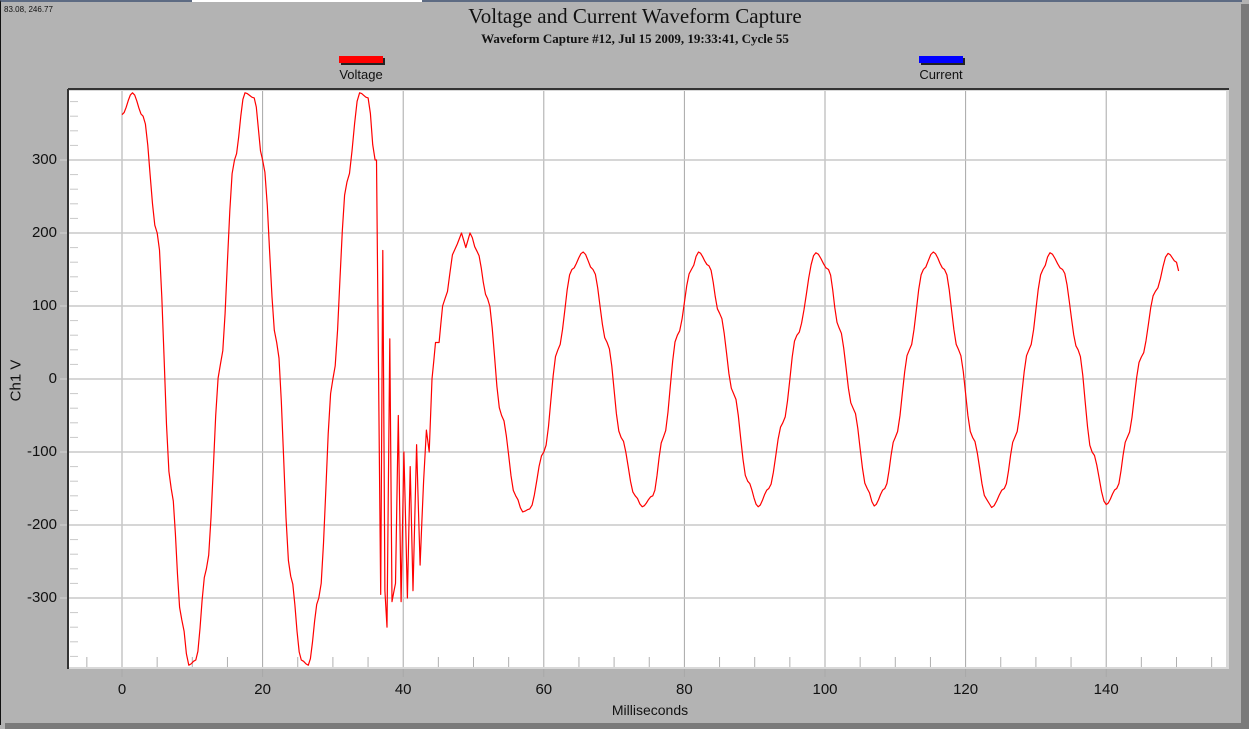 The width and height of the screenshot is (1249, 729). Describe the element at coordinates (44, 159) in the screenshot. I see `y-tick-label: 300` at that location.